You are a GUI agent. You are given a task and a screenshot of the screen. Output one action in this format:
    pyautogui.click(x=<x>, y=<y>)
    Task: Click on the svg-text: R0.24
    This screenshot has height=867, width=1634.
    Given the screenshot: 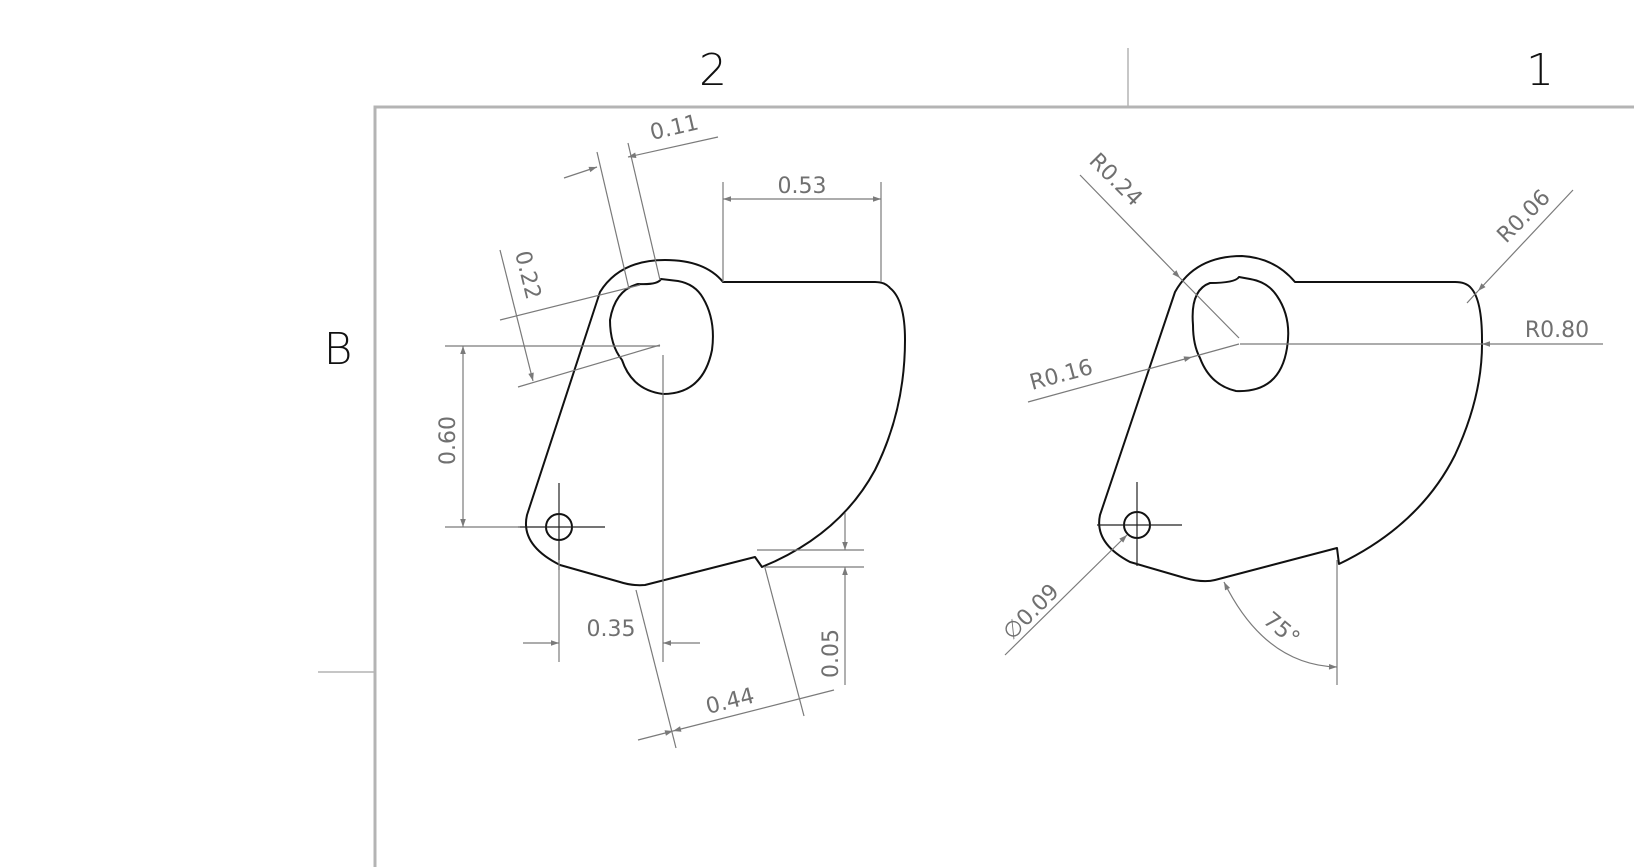 What is the action you would take?
    pyautogui.click(x=1115, y=180)
    